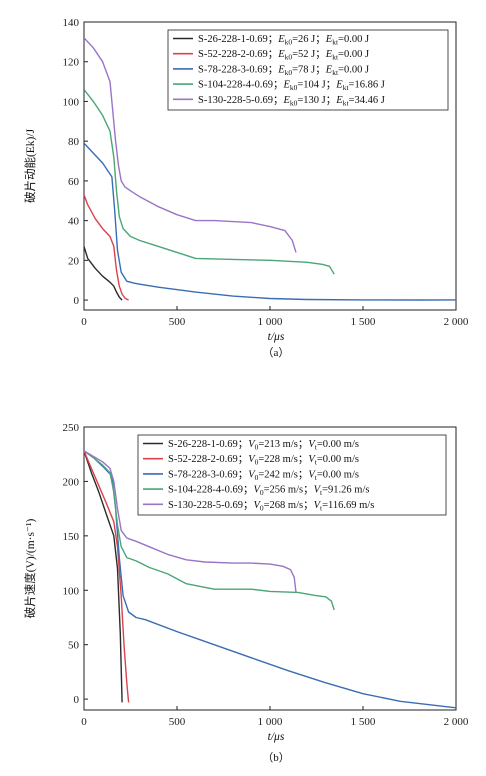 Image resolution: width=486 pixels, height=776 pixels. Describe the element at coordinates (71, 23) in the screenshot. I see `y-tick-label: 140` at that location.